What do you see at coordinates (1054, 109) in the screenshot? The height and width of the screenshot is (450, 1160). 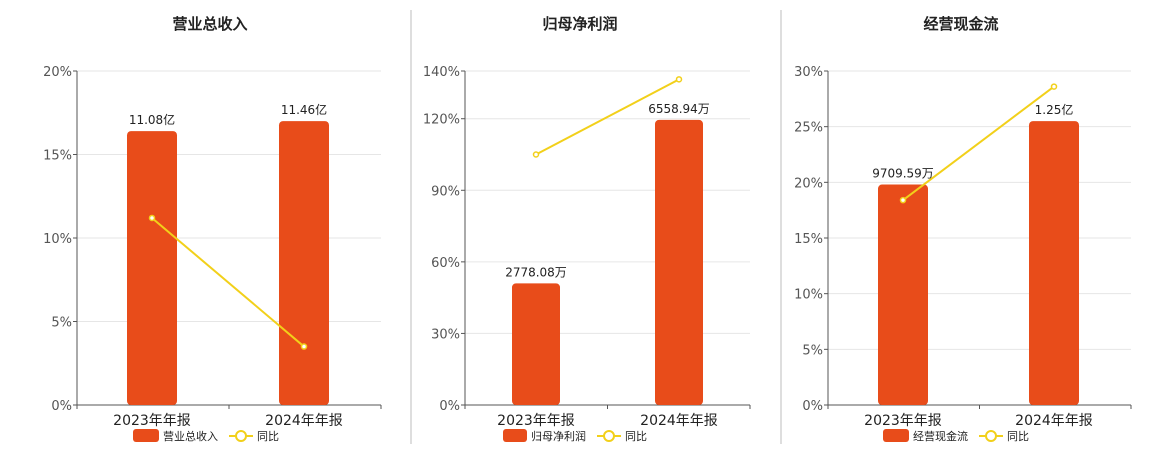 I see `bar-data-label: 1.25亿` at bounding box center [1054, 109].